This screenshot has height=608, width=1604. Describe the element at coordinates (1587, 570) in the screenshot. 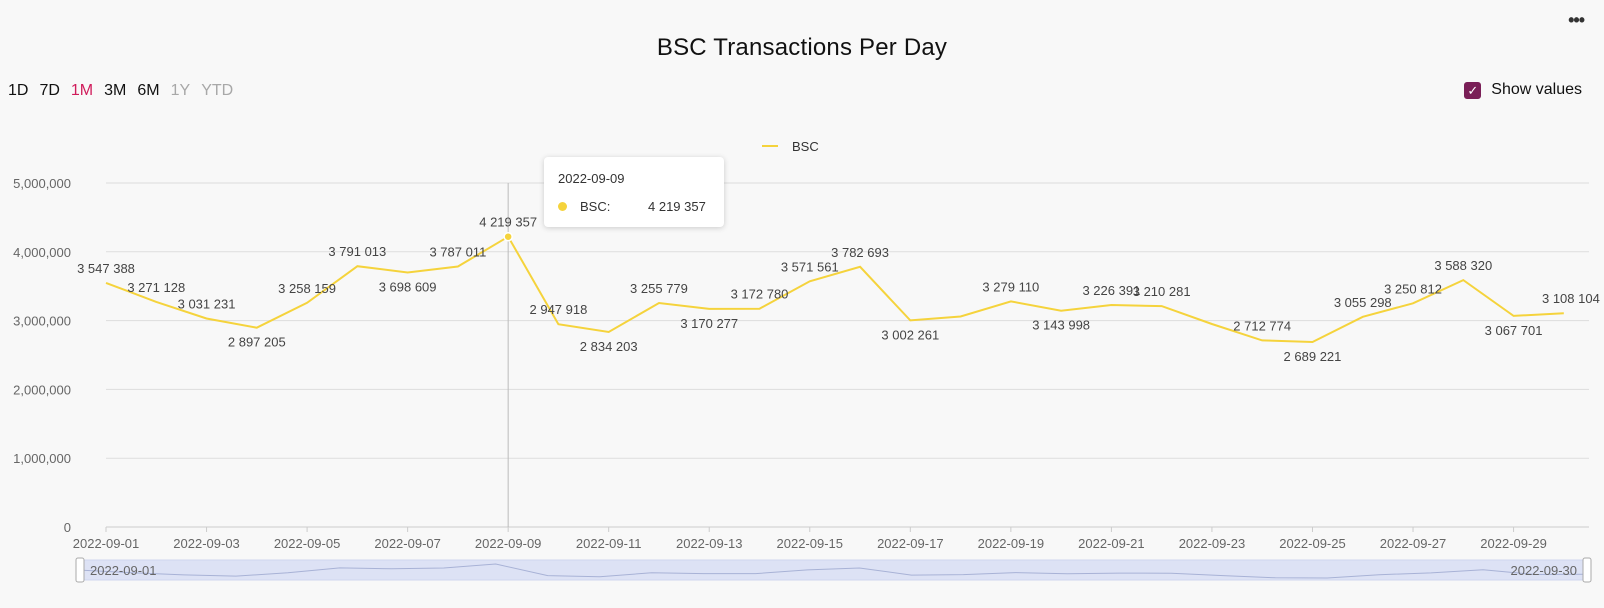

I see `zoom-handle-right` at that location.